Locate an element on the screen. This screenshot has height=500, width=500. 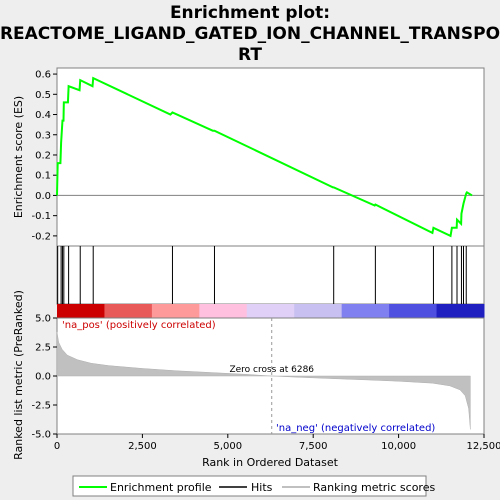
title-line-1: Enrichment plot: is located at coordinates (250, 13).